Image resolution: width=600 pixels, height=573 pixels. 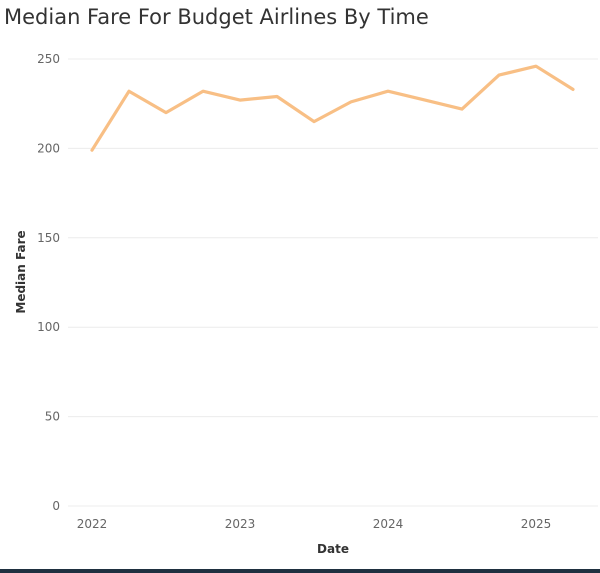 I want to click on series-layer, so click(x=332, y=108).